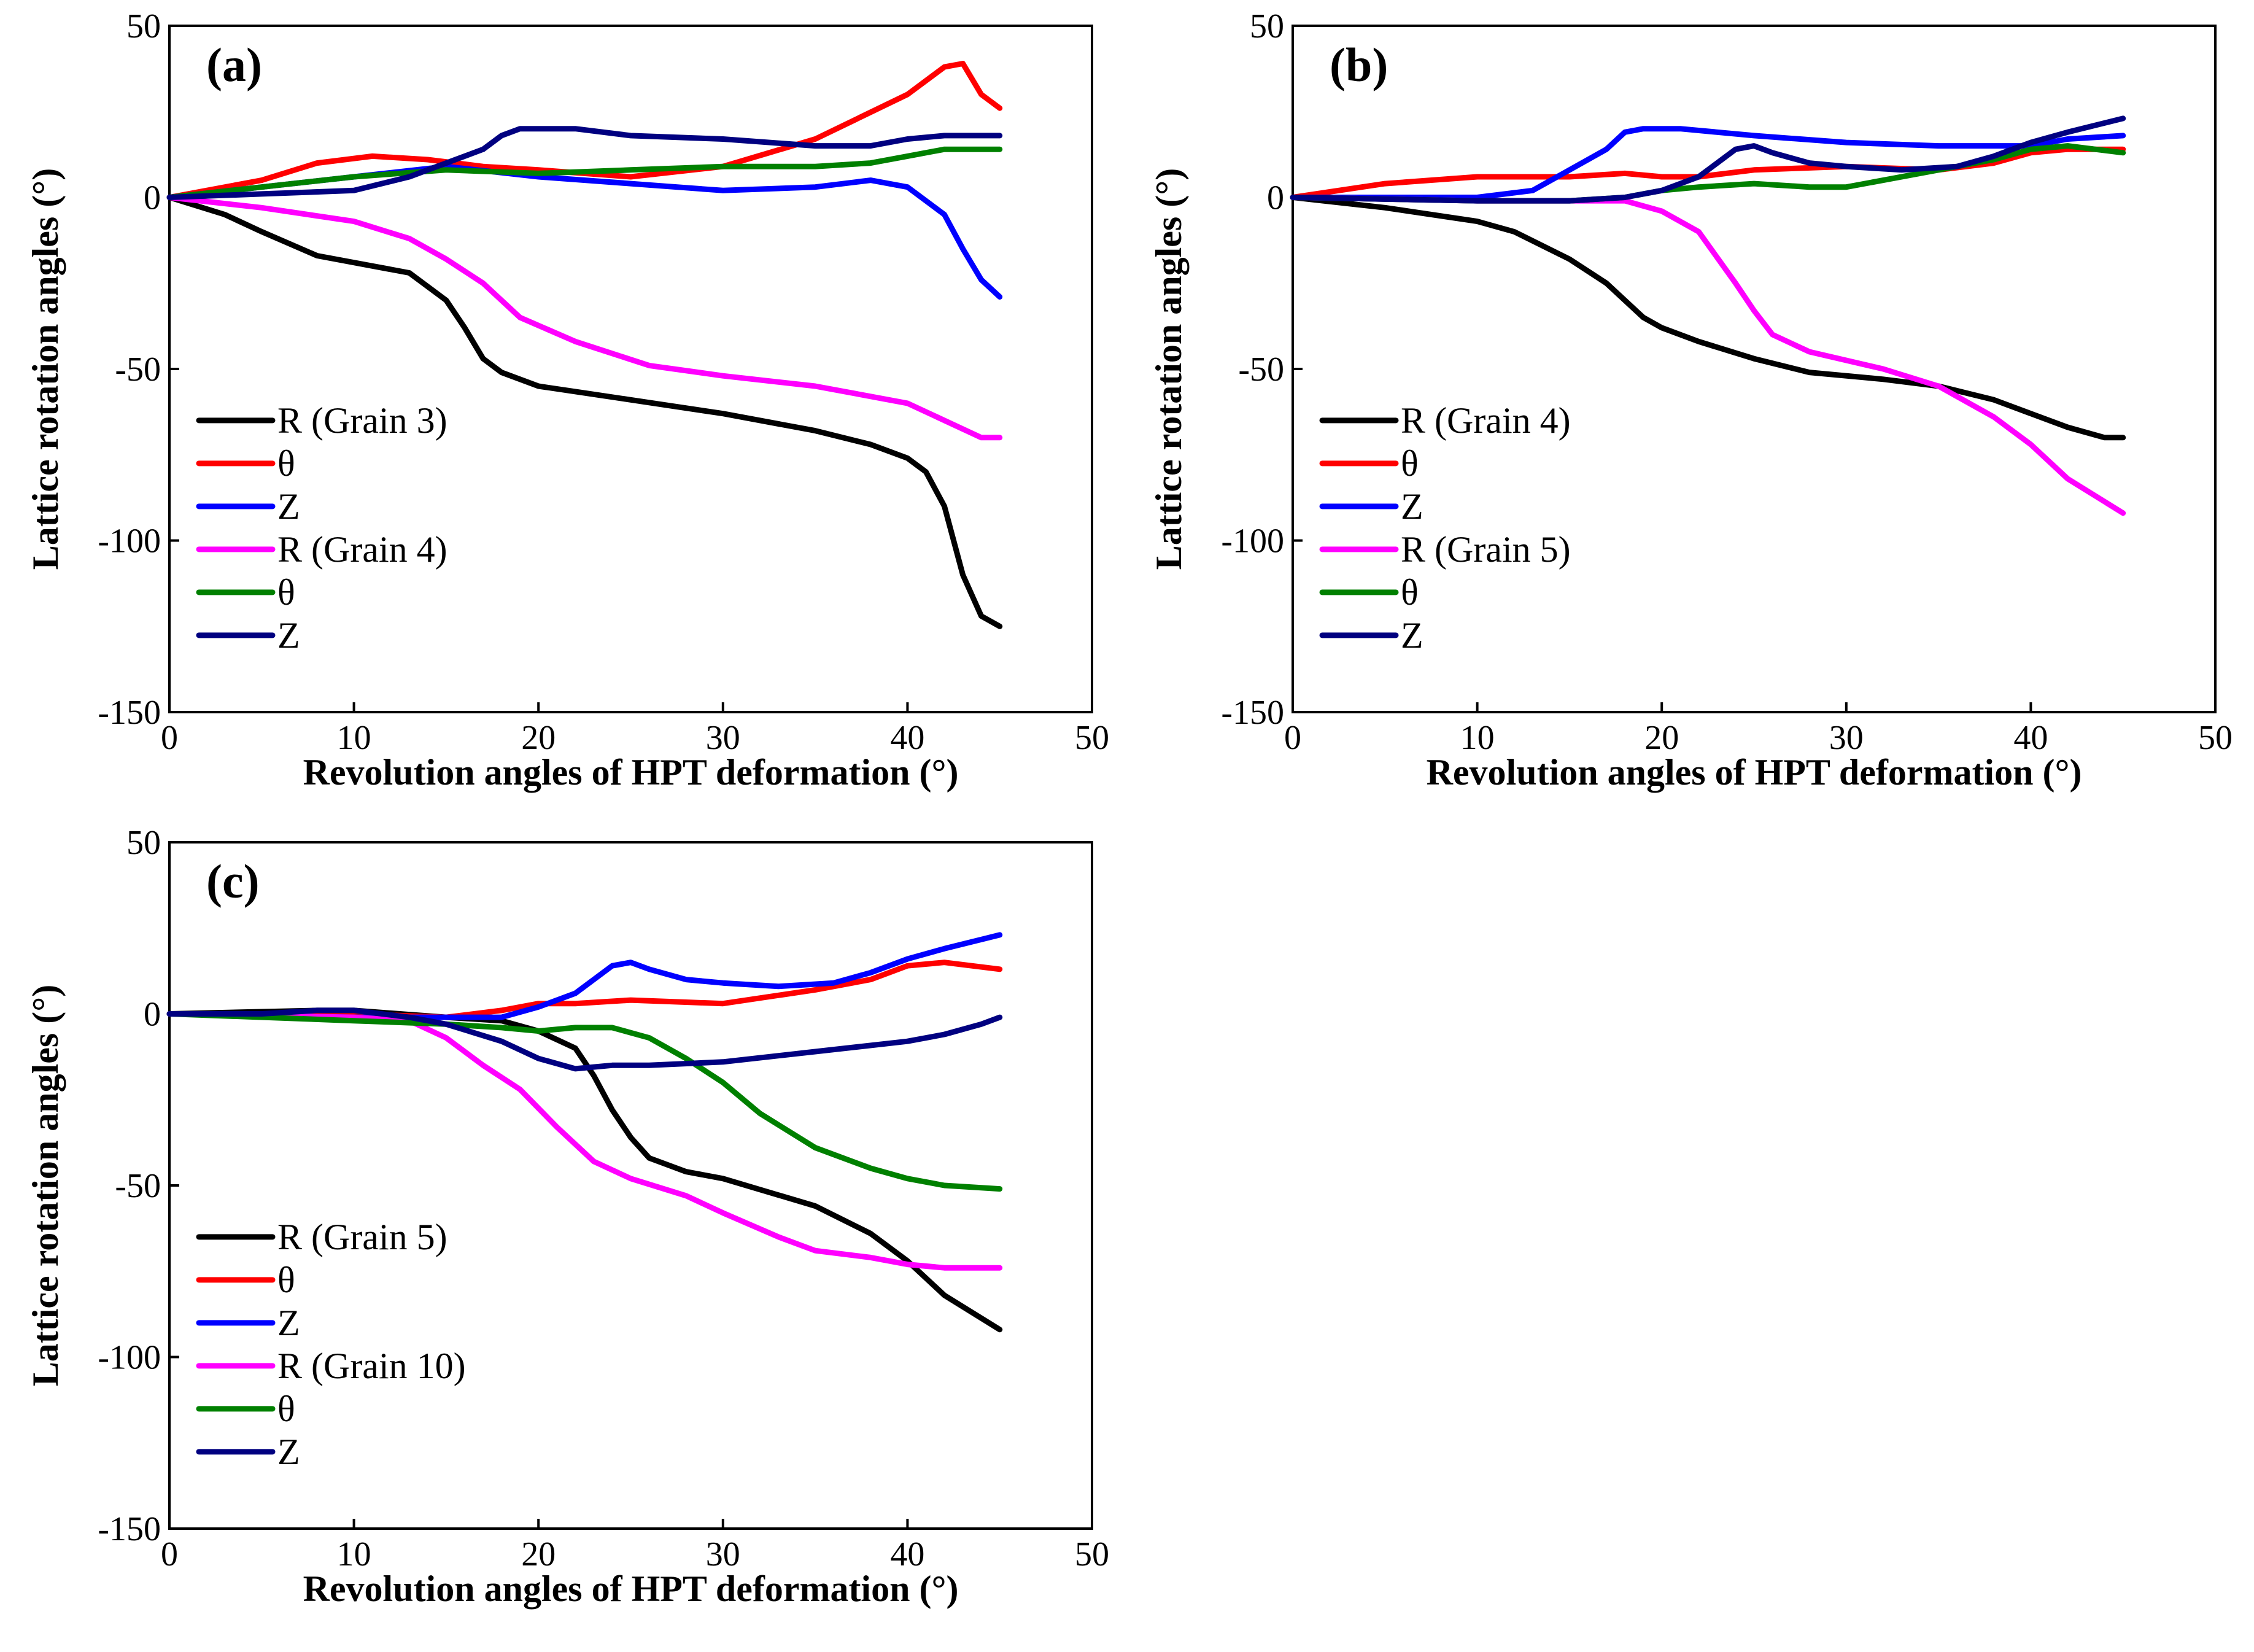 The width and height of the screenshot is (2254, 1652). I want to click on panel-label: (a), so click(234, 64).